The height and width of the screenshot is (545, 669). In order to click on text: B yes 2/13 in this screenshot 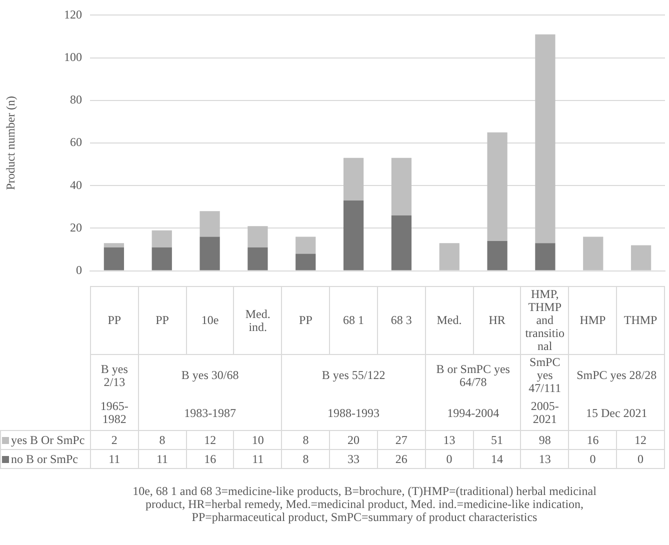, I will do `click(114, 375)`.